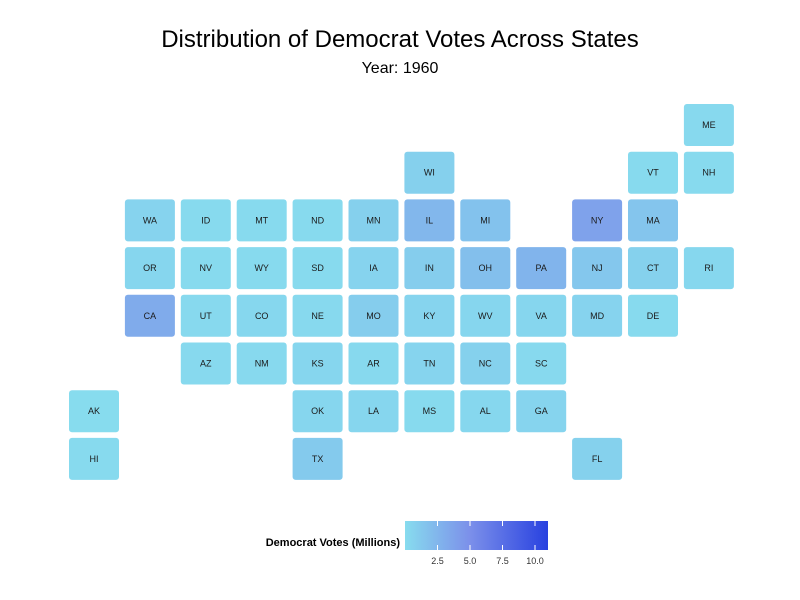 This screenshot has height=600, width=800. I want to click on state-tile-ar: AR, so click(373, 363).